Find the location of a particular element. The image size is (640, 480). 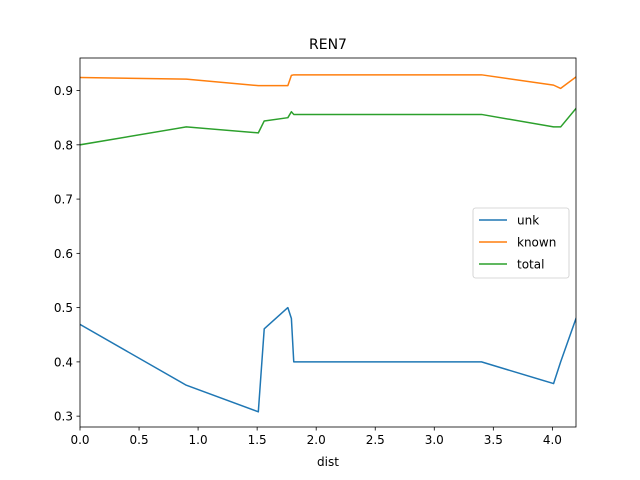

series-line-known is located at coordinates (328, 82).